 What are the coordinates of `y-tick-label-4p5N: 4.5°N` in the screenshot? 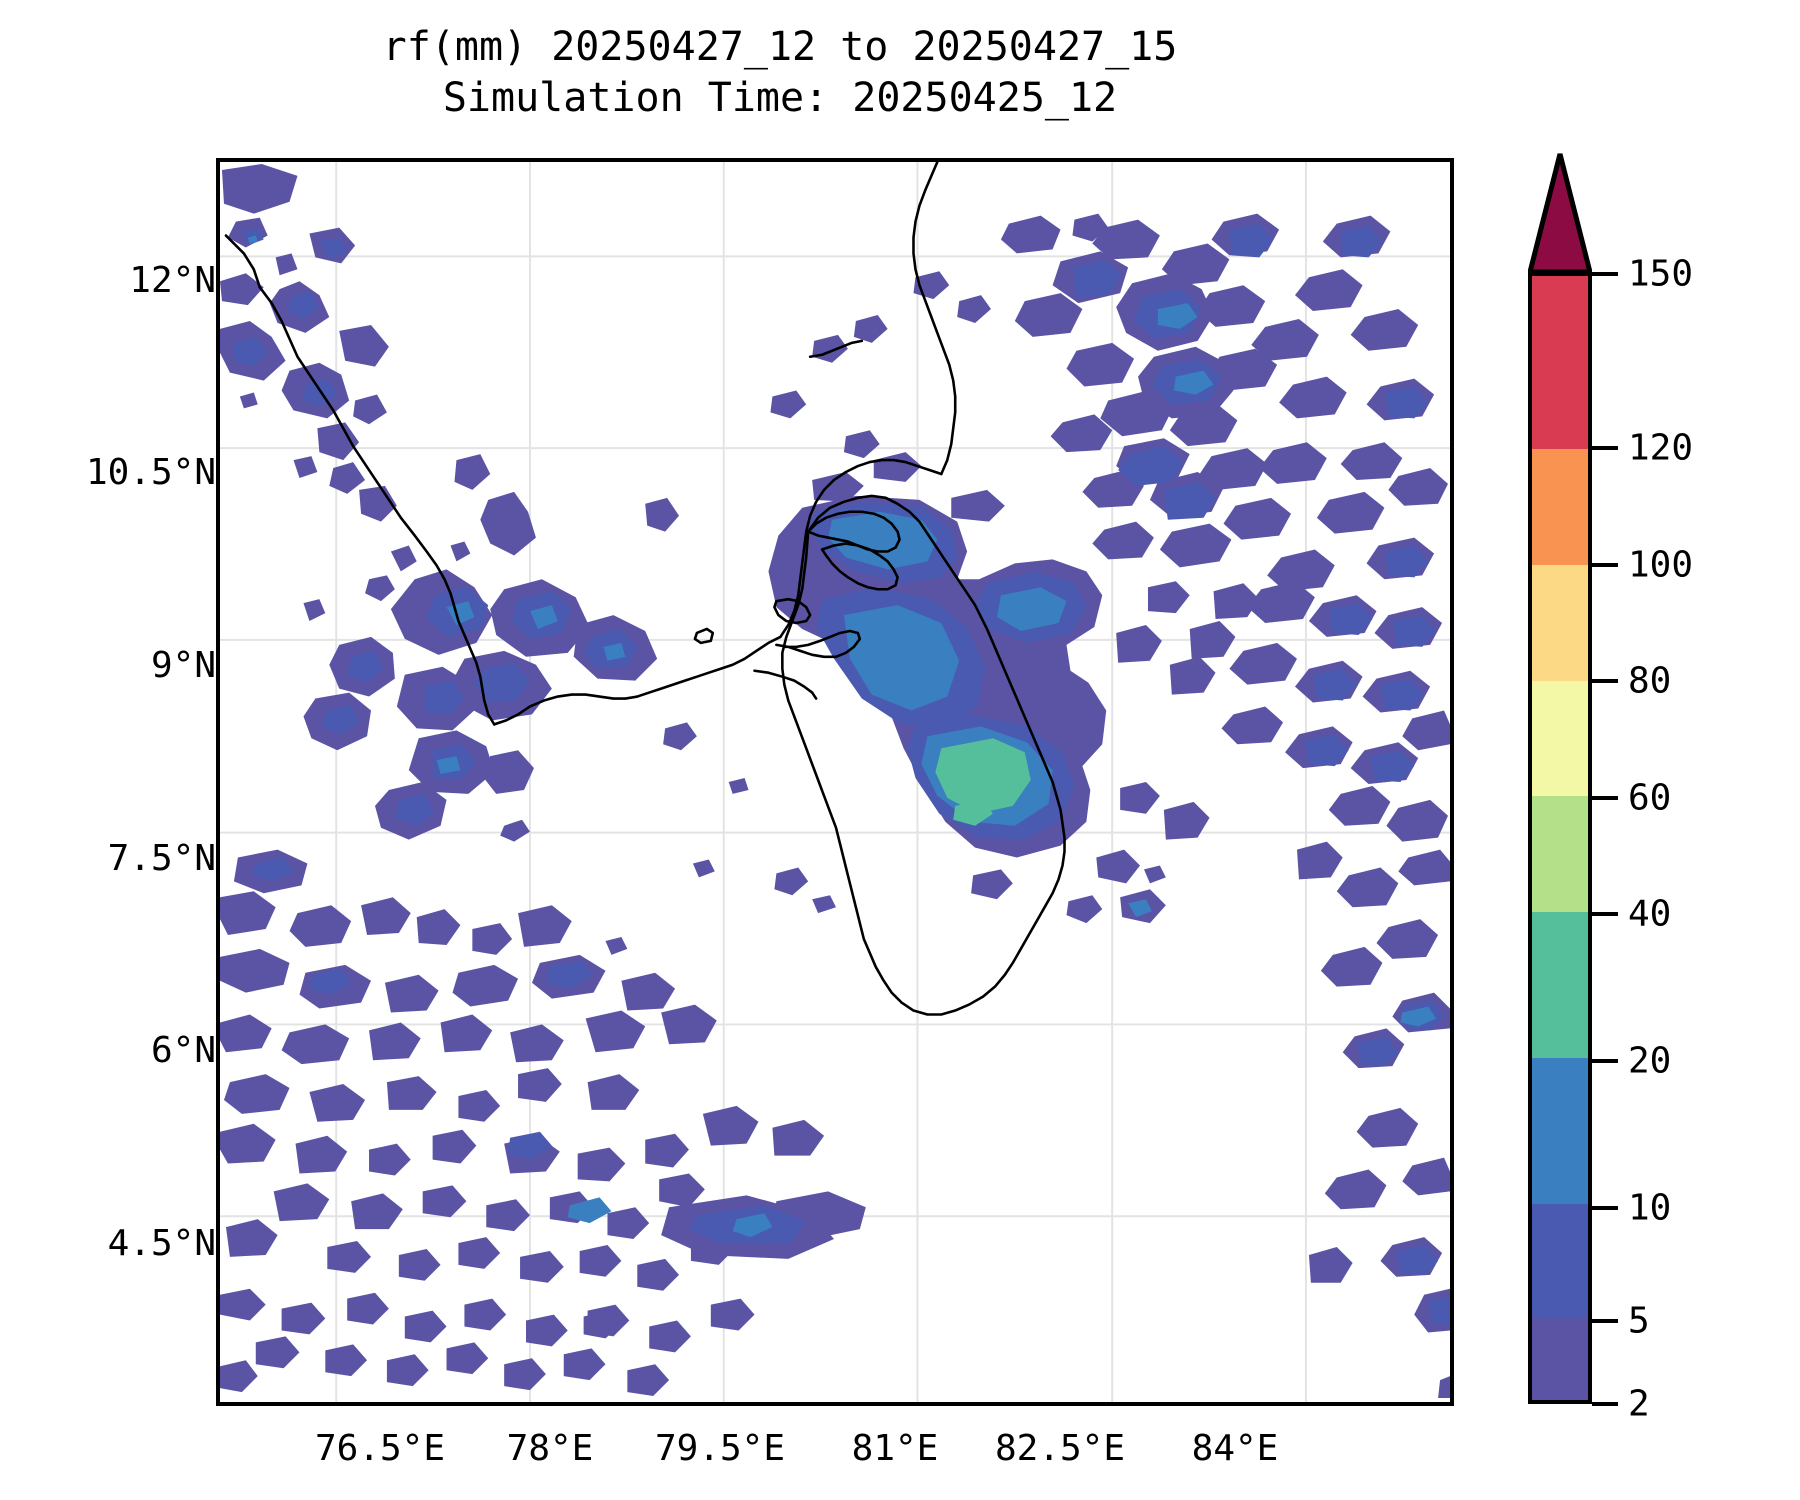 It's located at (161, 1243).